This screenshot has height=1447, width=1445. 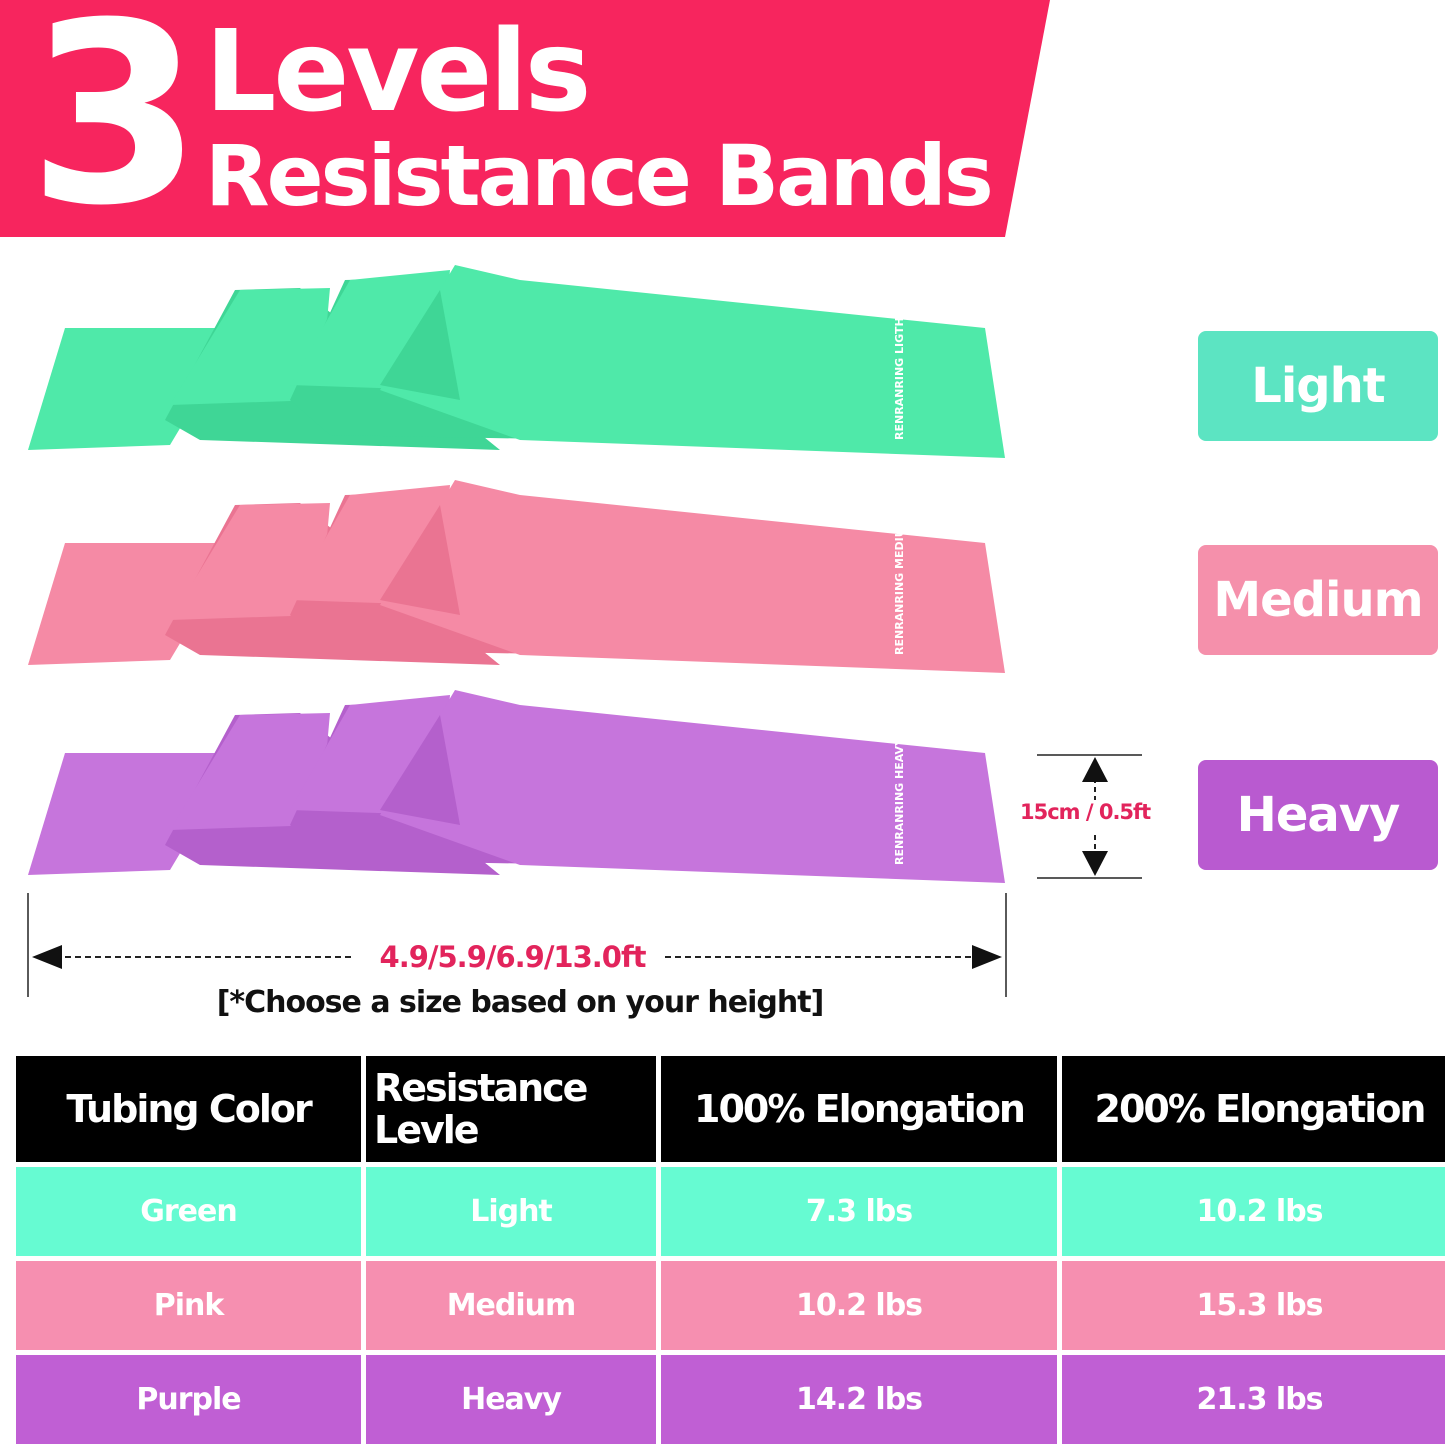 I want to click on cell-level: Medium, so click(x=511, y=1305).